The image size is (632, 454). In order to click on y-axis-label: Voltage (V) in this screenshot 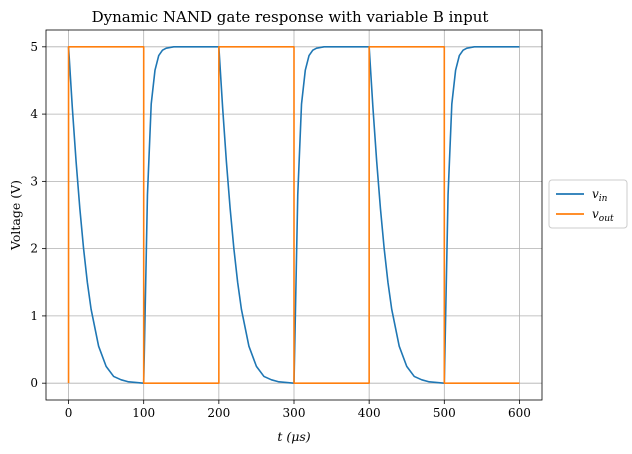, I will do `click(15, 215)`.